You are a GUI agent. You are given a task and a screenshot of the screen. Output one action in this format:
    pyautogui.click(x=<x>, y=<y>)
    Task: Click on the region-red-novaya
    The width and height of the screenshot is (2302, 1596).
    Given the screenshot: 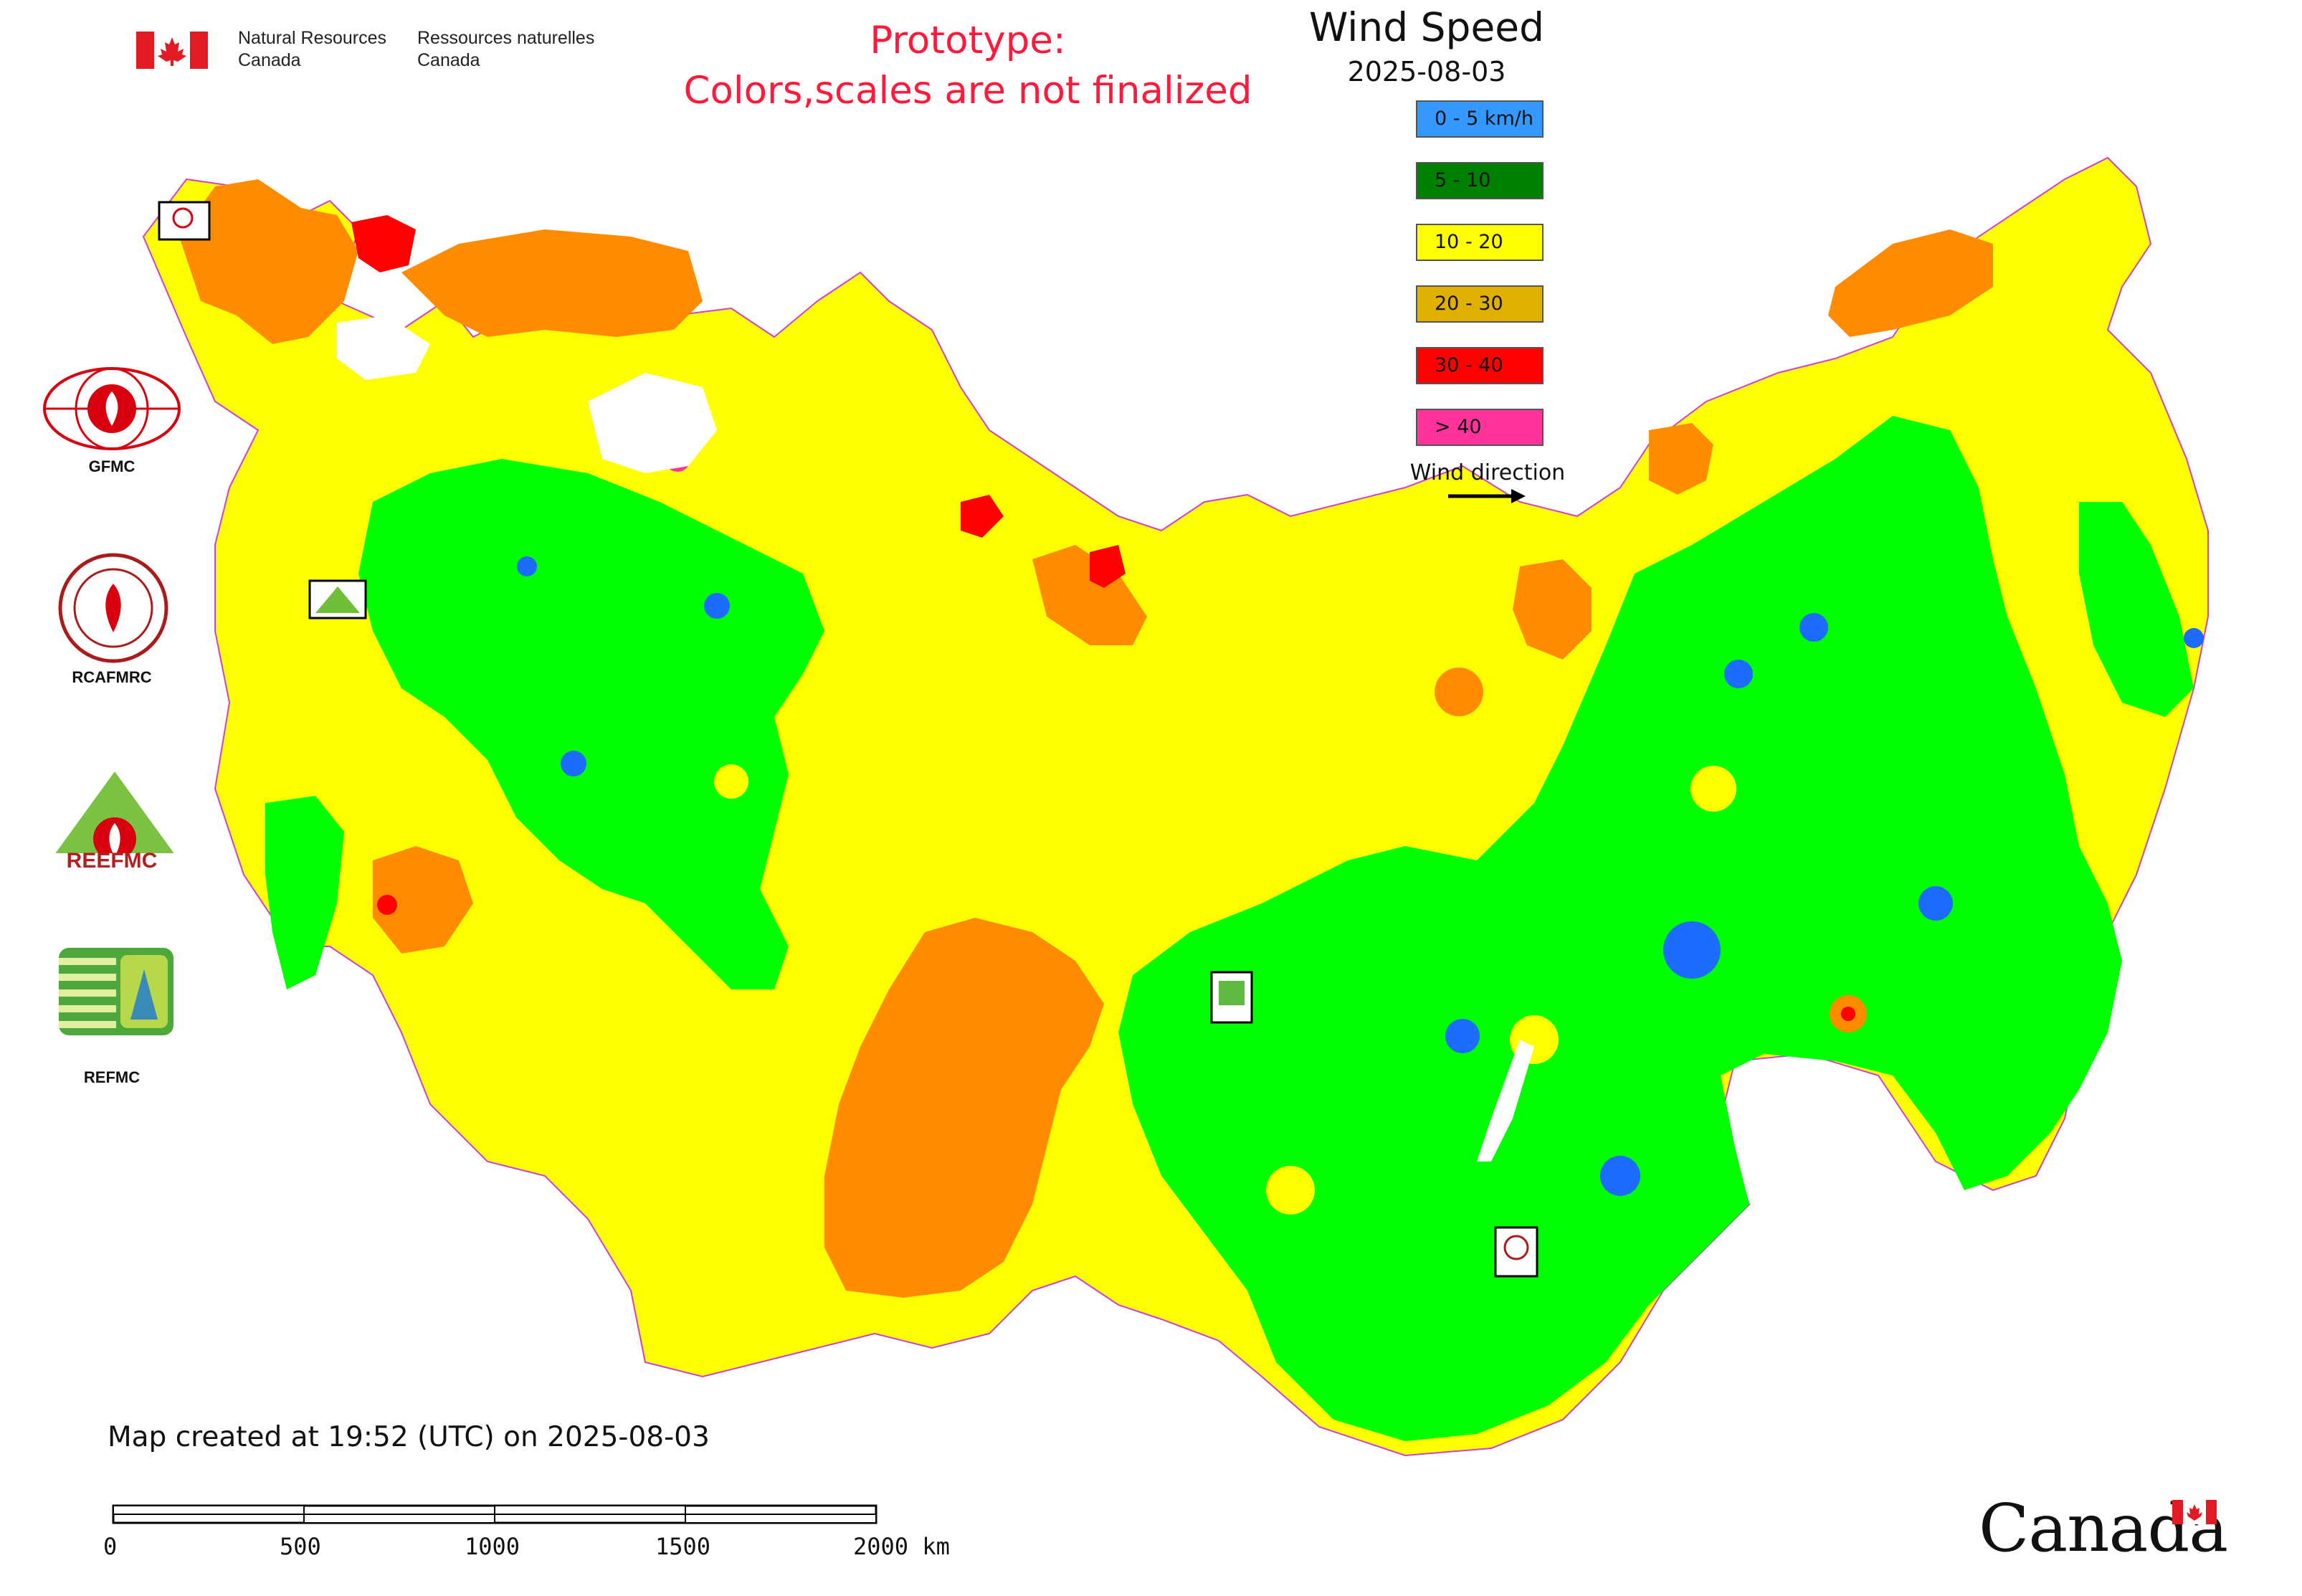 What is the action you would take?
    pyautogui.click(x=982, y=516)
    